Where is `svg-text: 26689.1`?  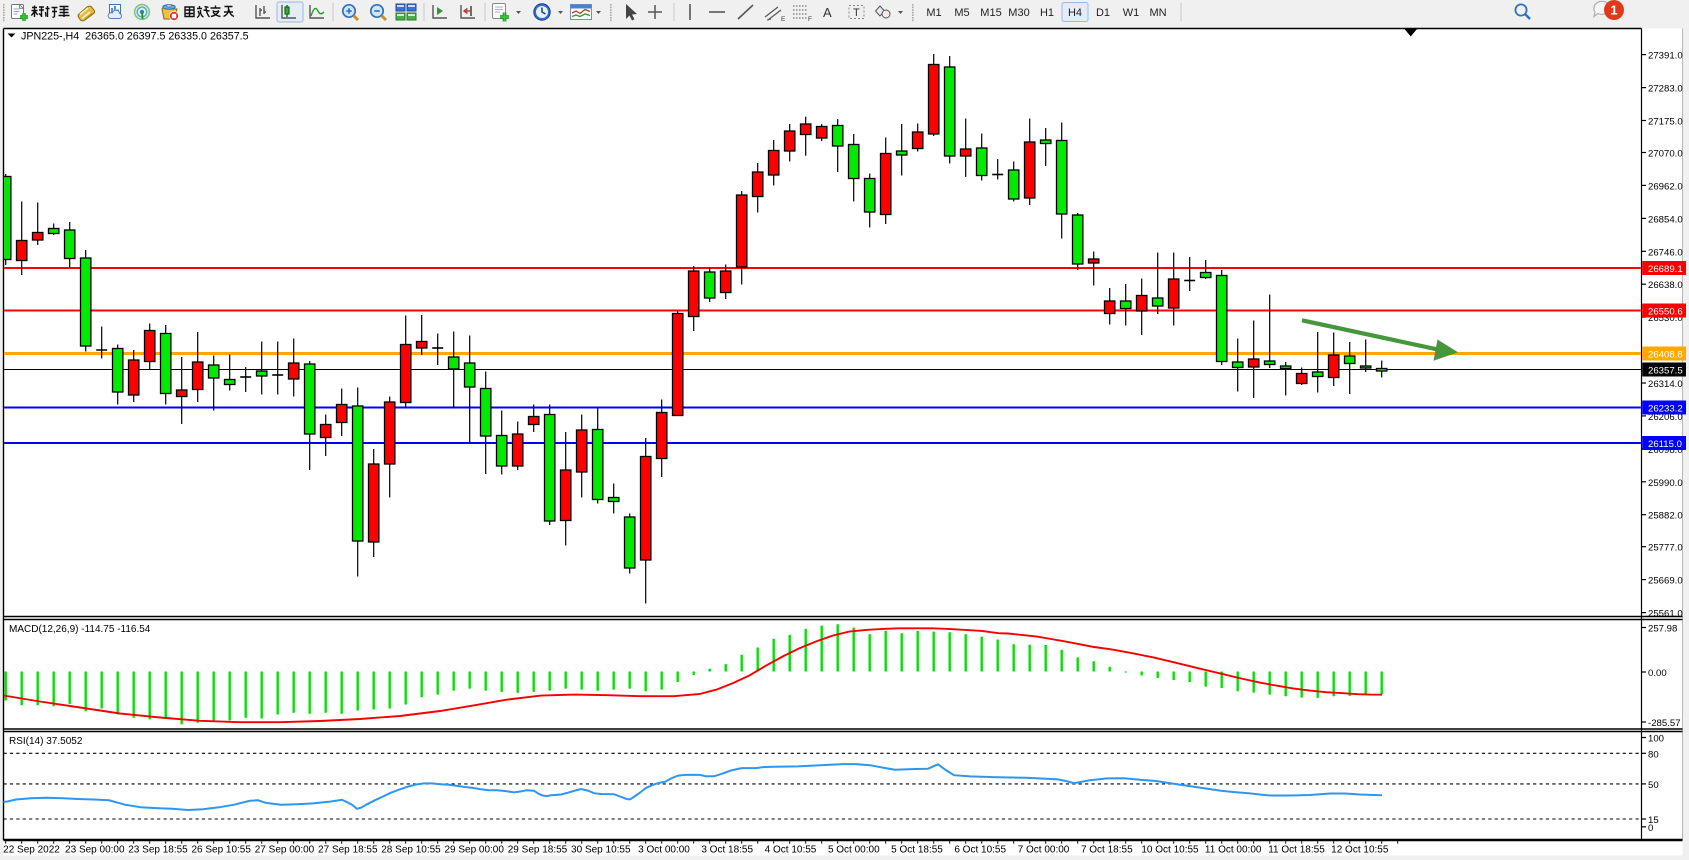
svg-text: 26689.1 is located at coordinates (1665, 269).